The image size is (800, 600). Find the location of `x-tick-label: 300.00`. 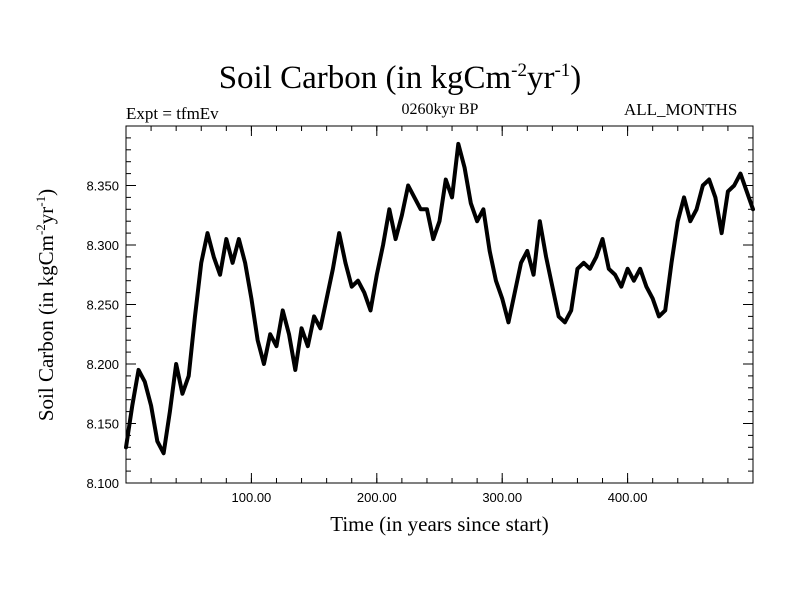

x-tick-label: 300.00 is located at coordinates (502, 497).